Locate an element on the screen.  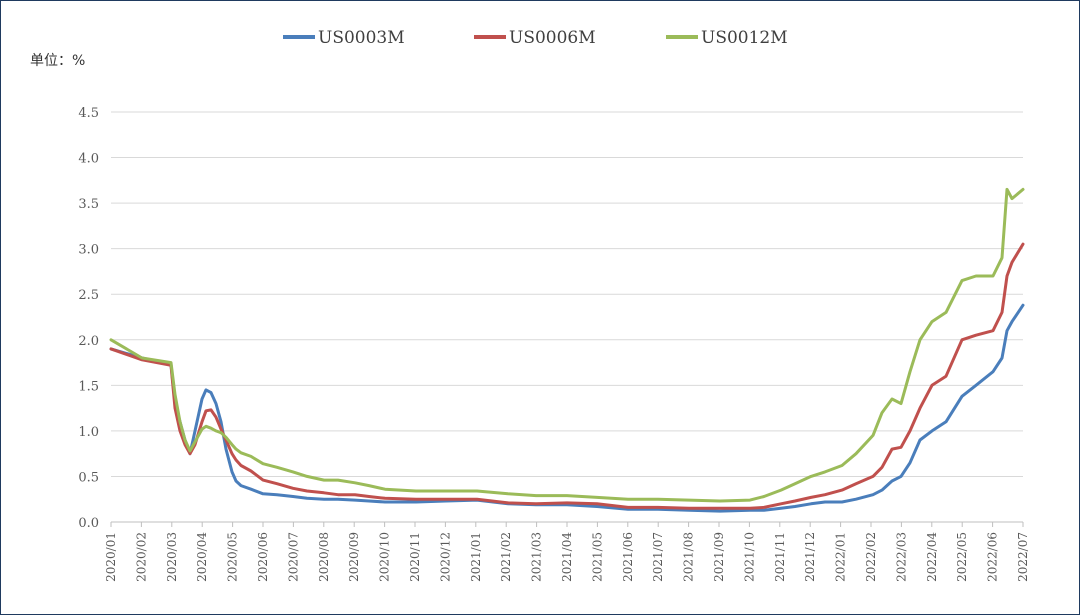
x-tick-label: 2021/08 is located at coordinates (689, 557).